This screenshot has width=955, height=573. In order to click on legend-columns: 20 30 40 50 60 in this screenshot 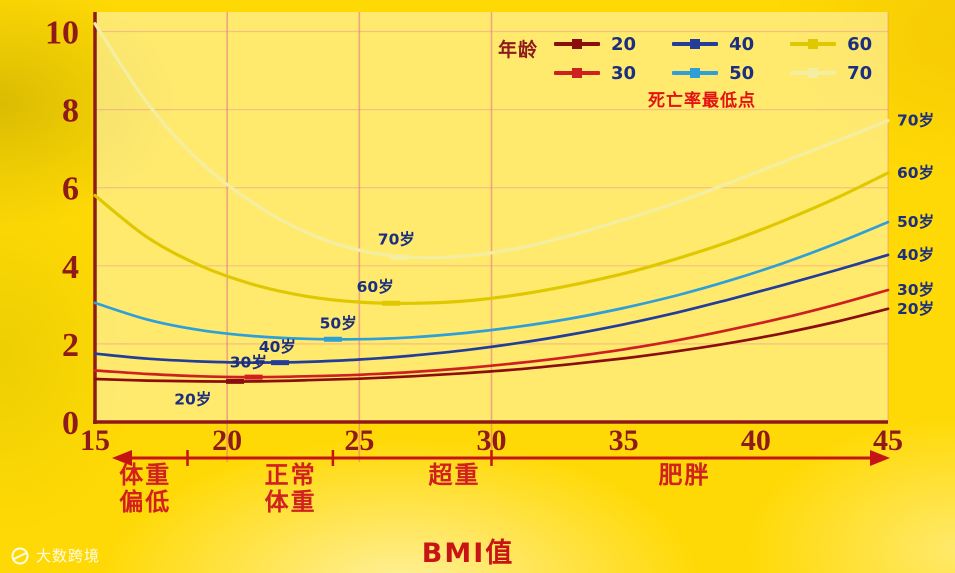, I will do `click(713, 58)`.